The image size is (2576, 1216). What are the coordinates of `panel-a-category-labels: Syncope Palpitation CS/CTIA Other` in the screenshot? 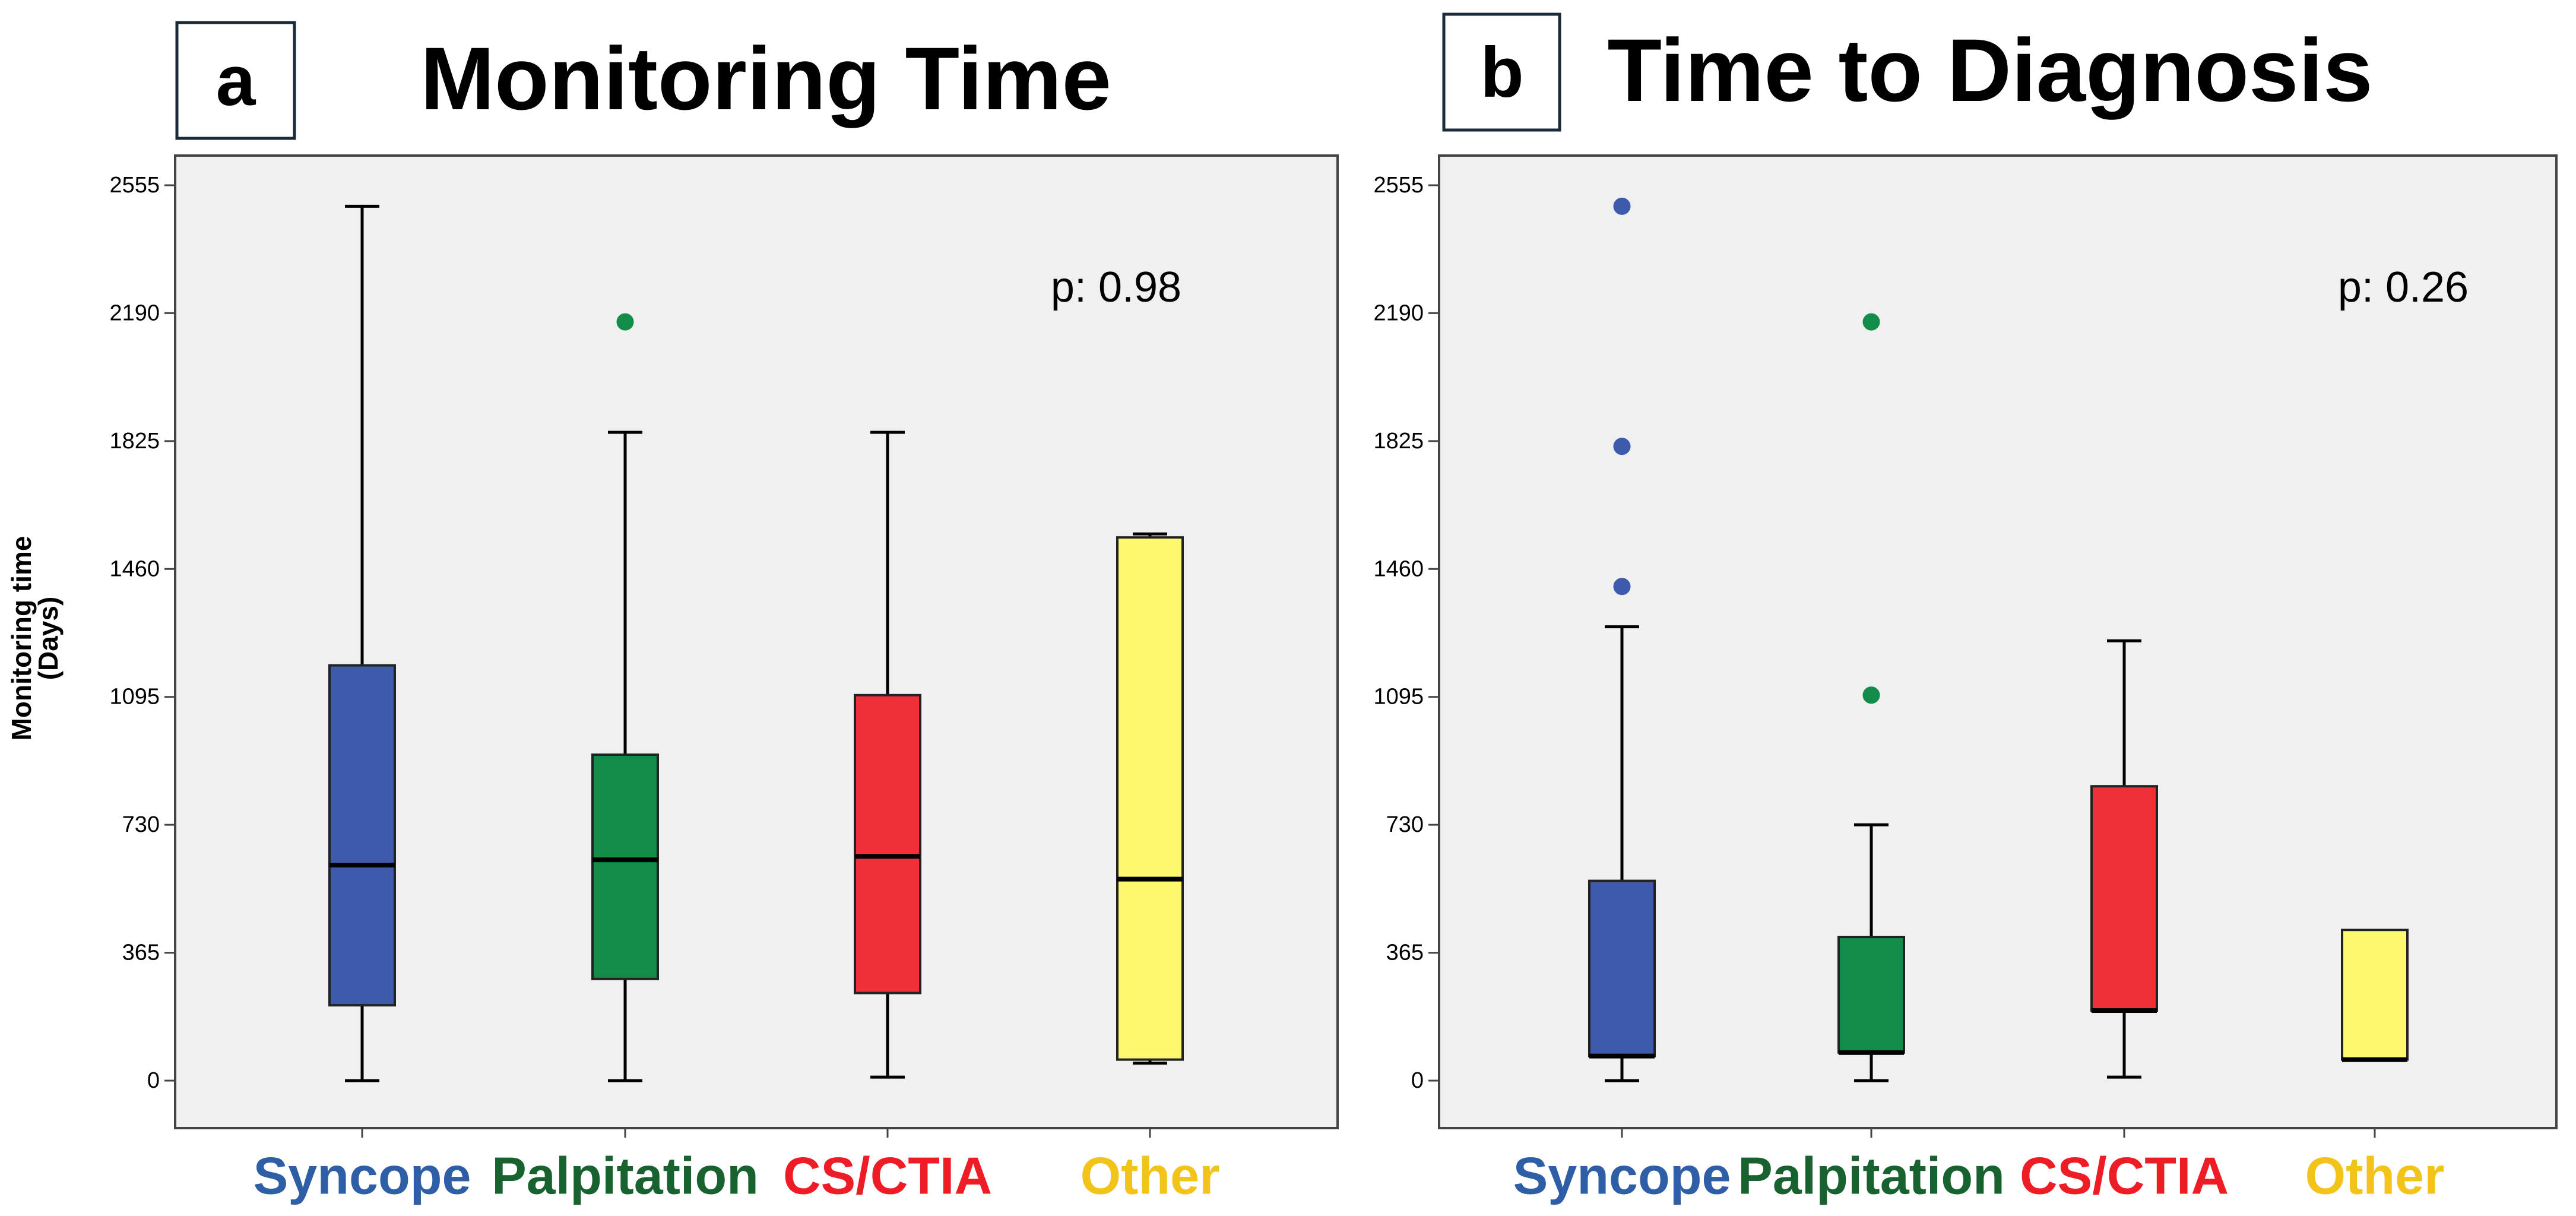 It's located at (737, 1176).